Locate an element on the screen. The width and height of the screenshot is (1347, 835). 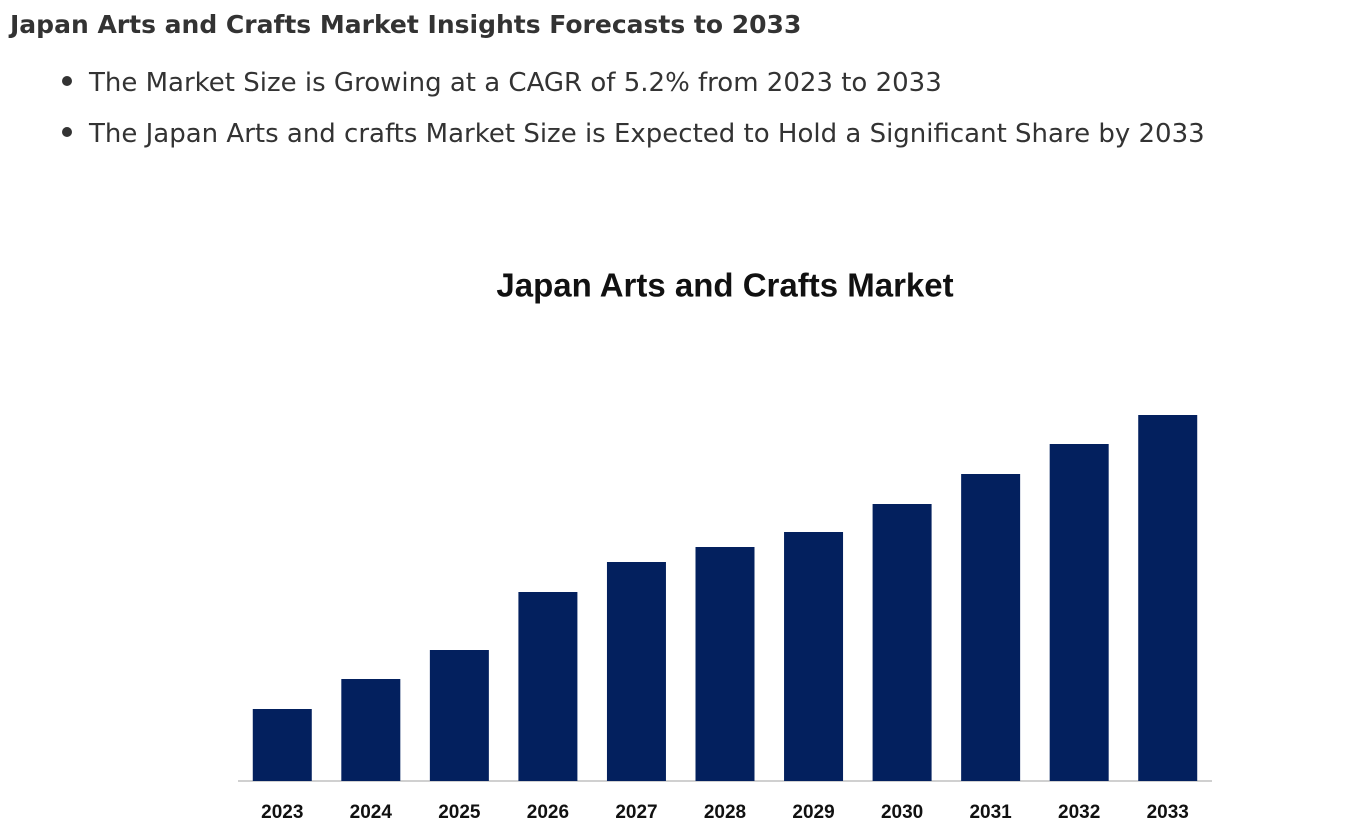
x-tick-label: 2030 is located at coordinates (902, 812).